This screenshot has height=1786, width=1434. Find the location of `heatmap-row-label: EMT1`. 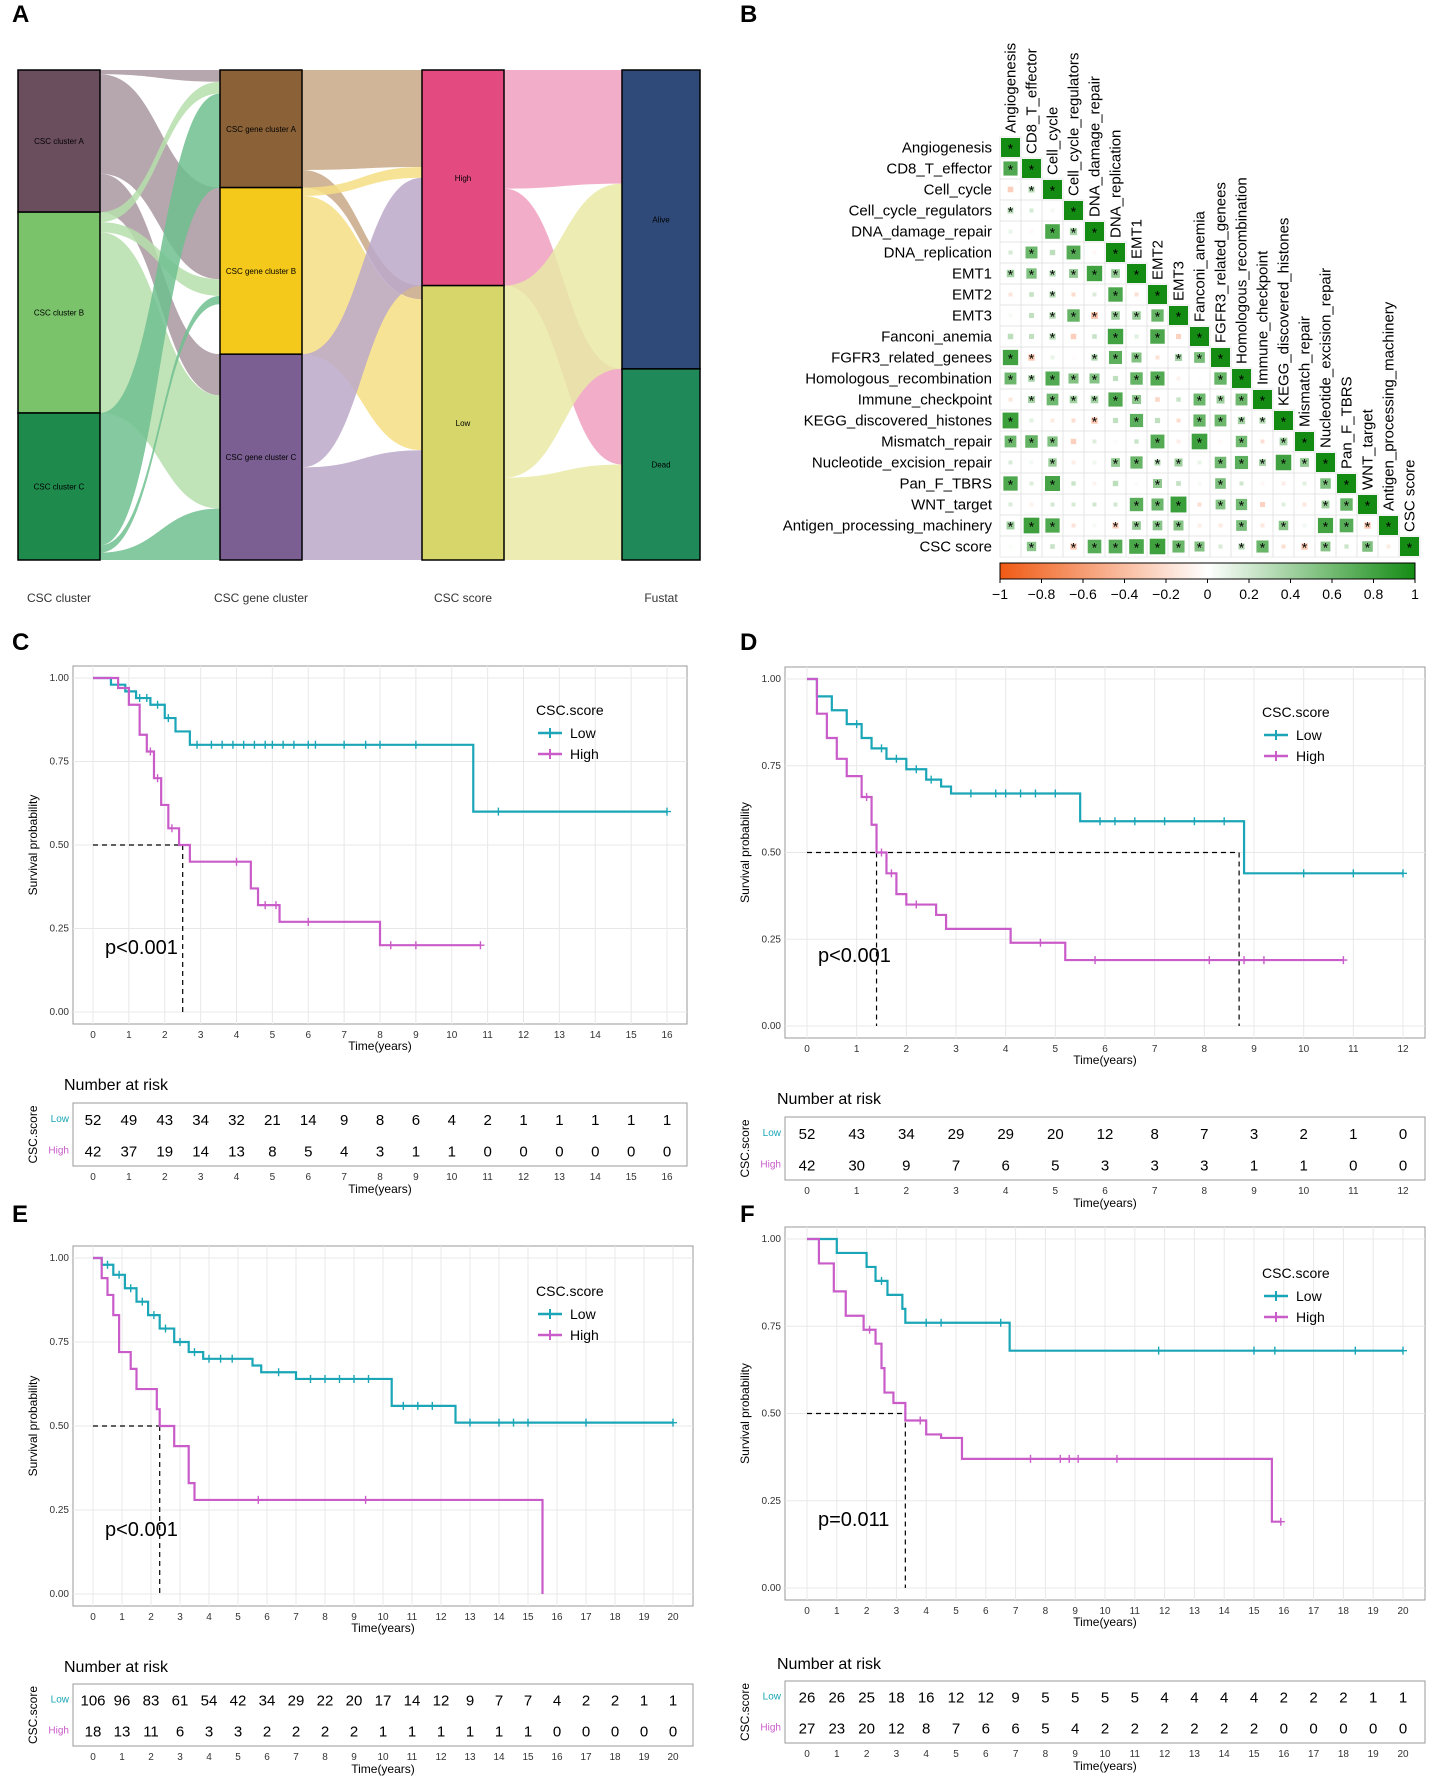

heatmap-row-label: EMT1 is located at coordinates (972, 274).